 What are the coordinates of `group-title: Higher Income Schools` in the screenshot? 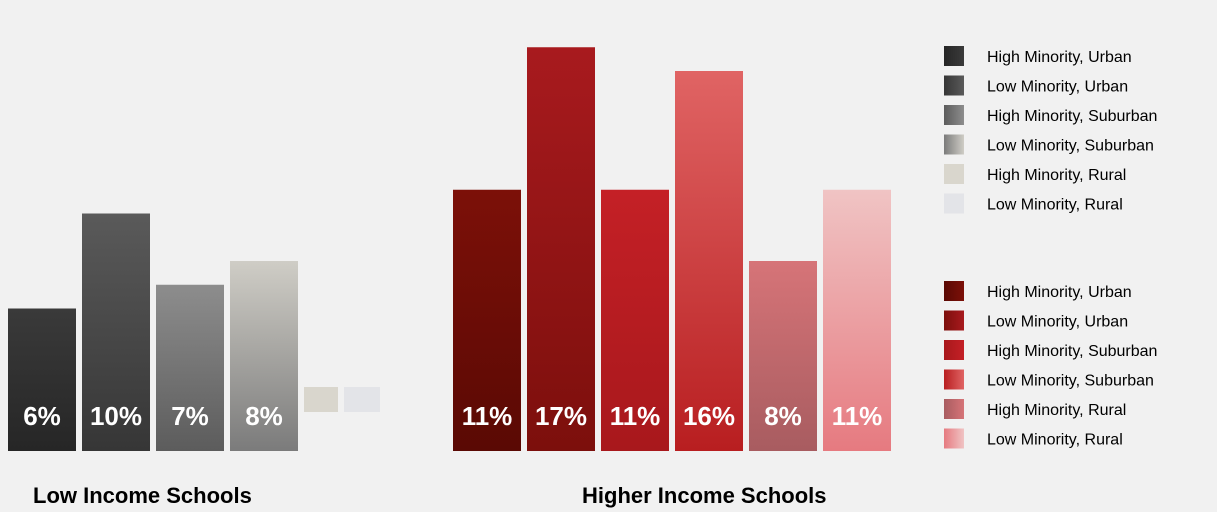 It's located at (704, 495).